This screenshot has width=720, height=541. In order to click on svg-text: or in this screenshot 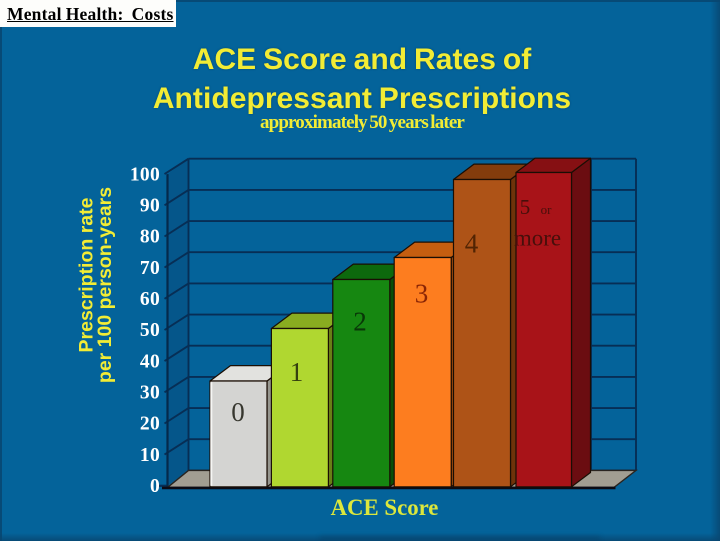, I will do `click(547, 209)`.